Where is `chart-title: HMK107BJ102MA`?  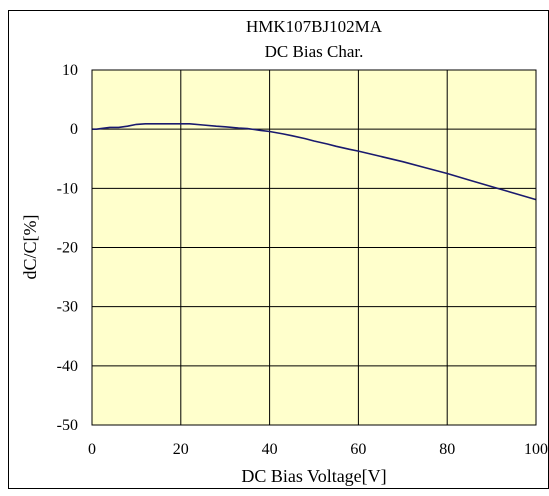 chart-title: HMK107BJ102MA is located at coordinates (314, 26).